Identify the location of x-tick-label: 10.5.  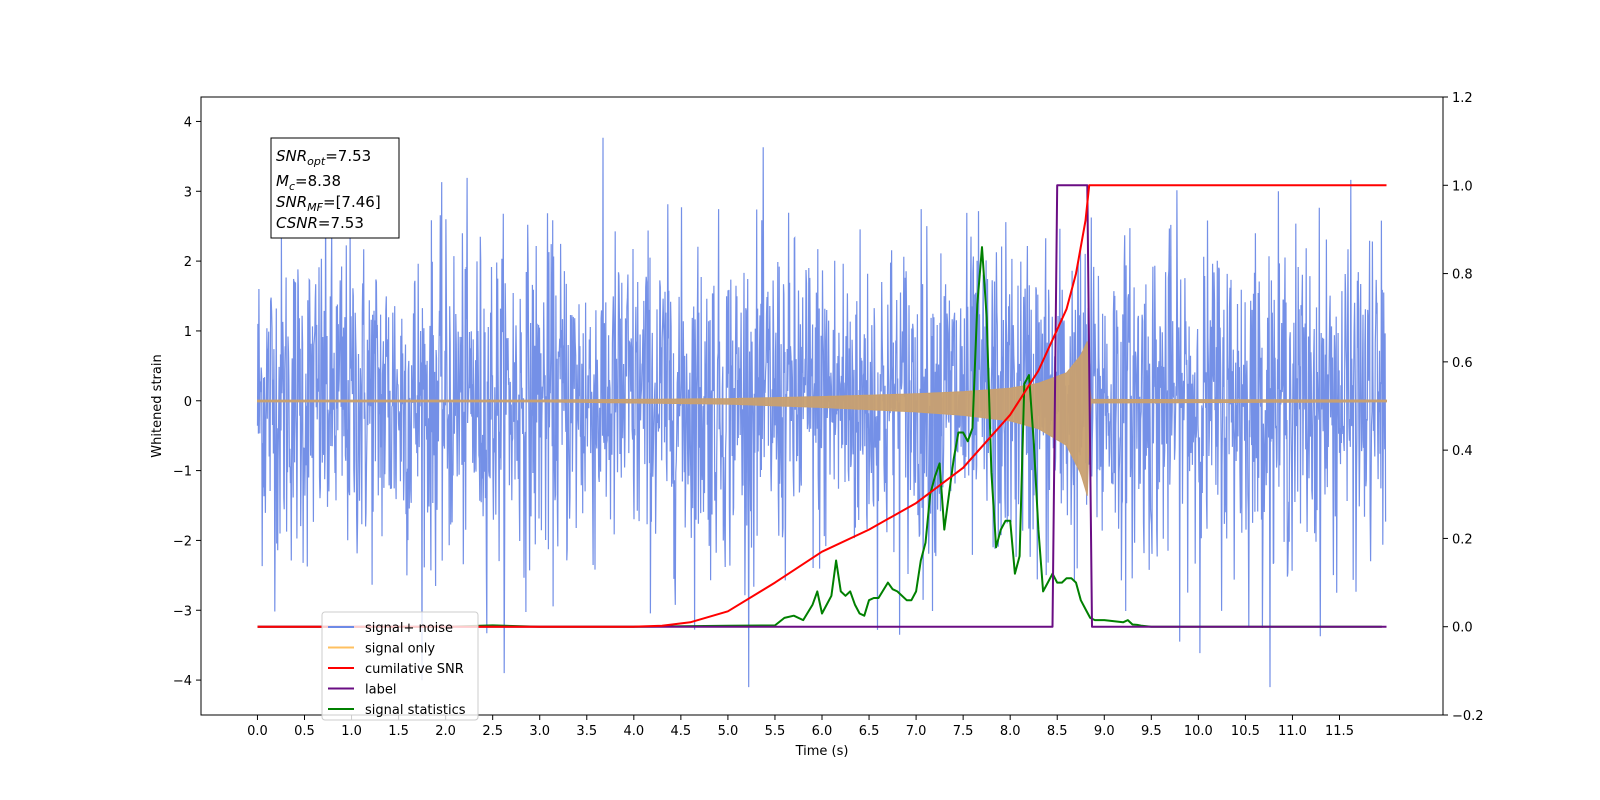
(1245, 731).